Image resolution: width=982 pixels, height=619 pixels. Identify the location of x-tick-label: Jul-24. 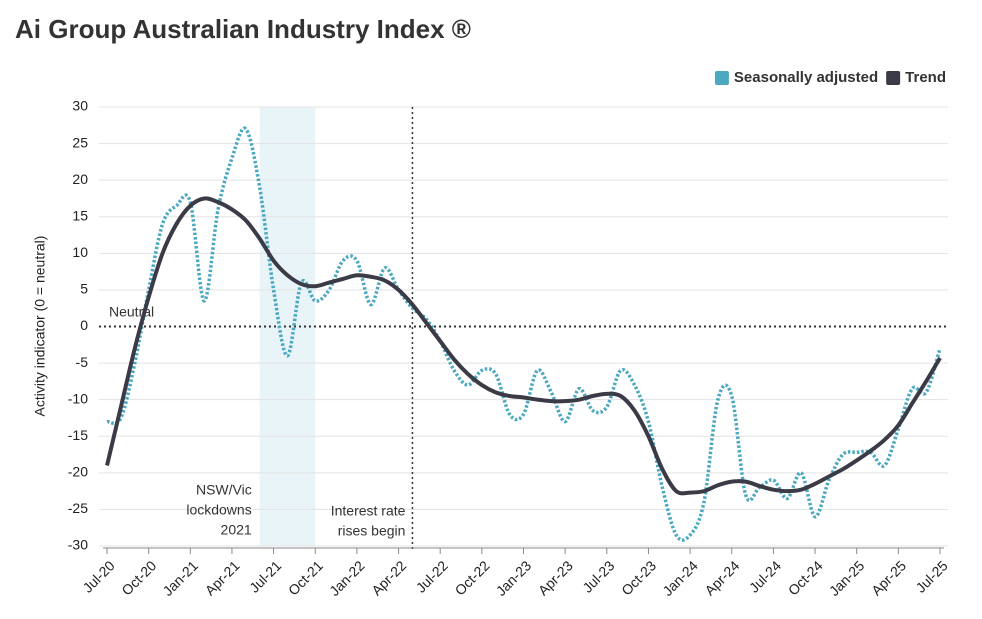
(765, 576).